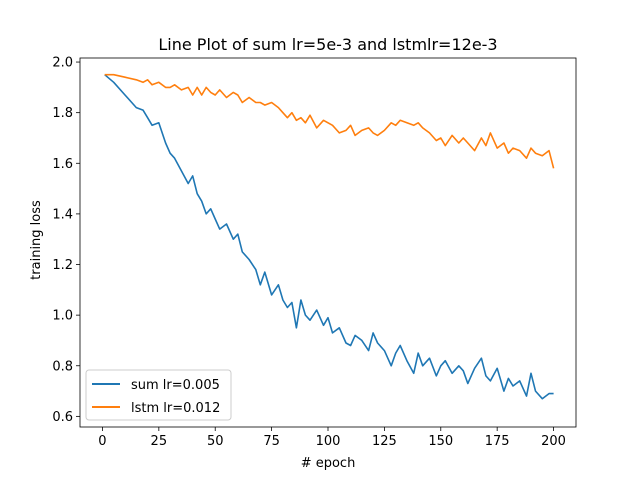  I want to click on legend-box, so click(158, 395).